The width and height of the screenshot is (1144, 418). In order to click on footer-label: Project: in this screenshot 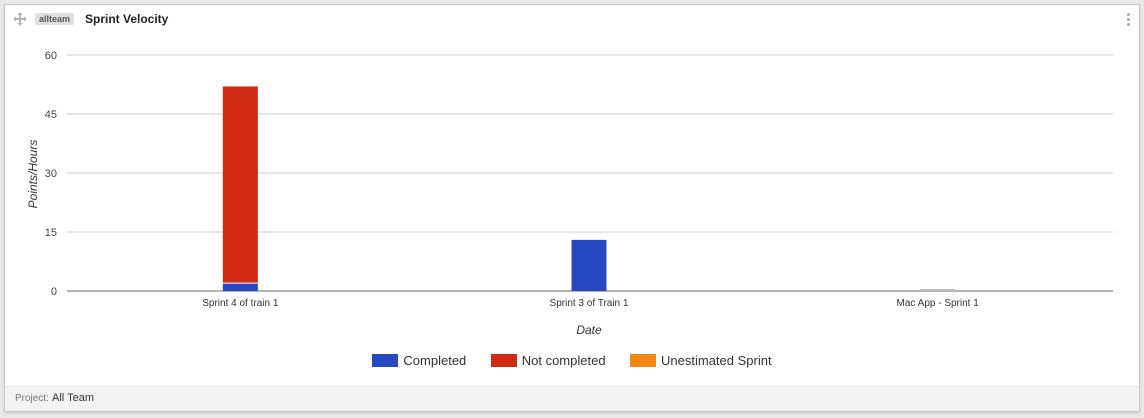, I will do `click(32, 398)`.